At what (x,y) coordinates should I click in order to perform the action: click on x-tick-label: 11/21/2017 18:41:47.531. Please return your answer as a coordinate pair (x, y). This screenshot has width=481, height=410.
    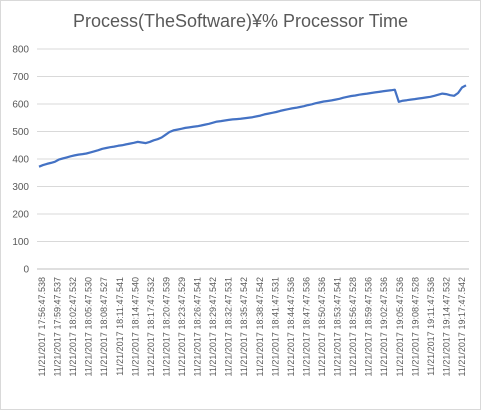
    Looking at the image, I should click on (275, 326).